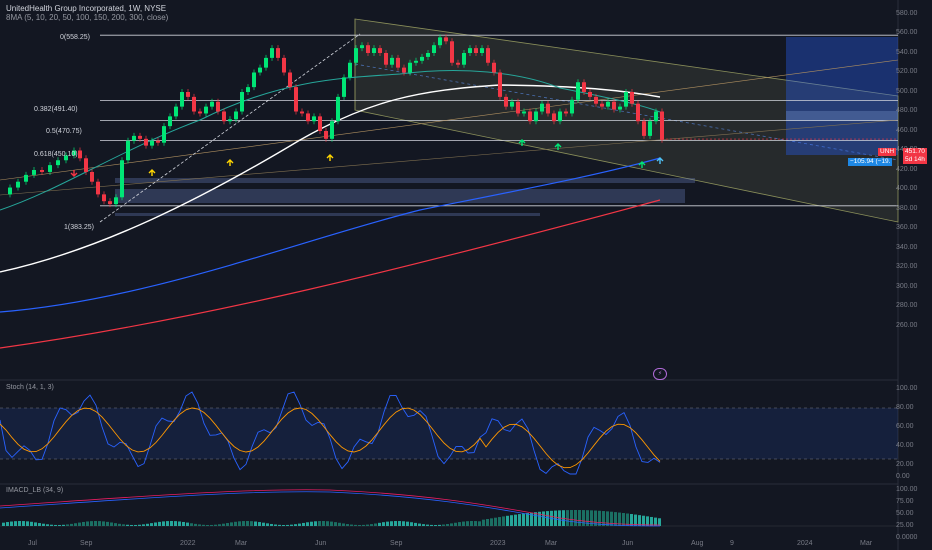  What do you see at coordinates (86, 543) in the screenshot?
I see `time-axis-tick: Sep` at bounding box center [86, 543].